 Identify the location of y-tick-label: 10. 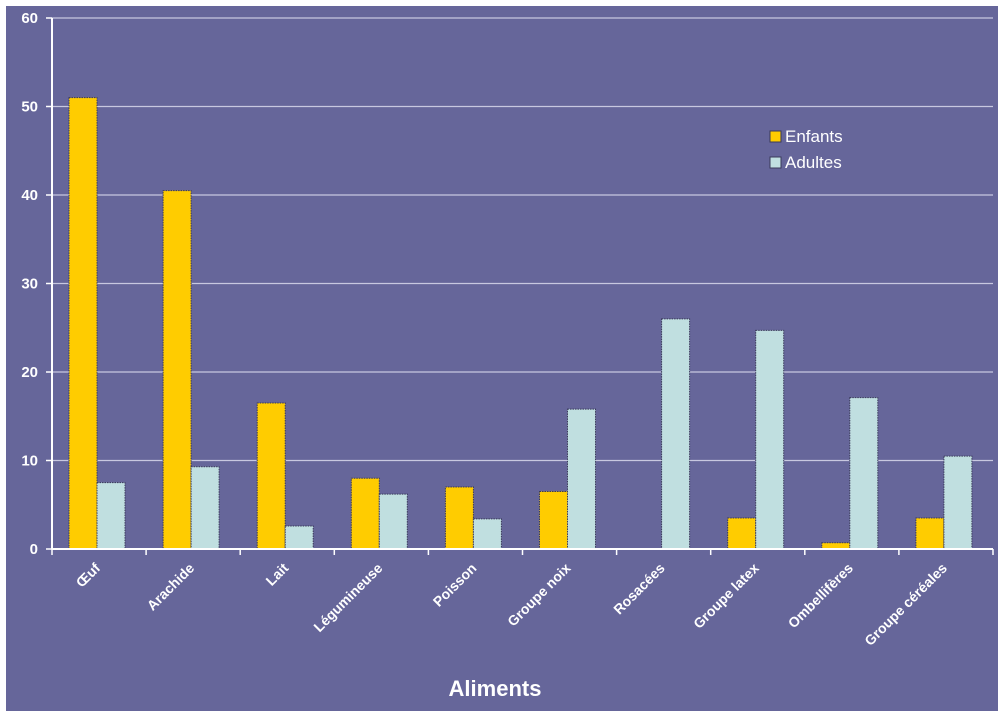
(29, 461).